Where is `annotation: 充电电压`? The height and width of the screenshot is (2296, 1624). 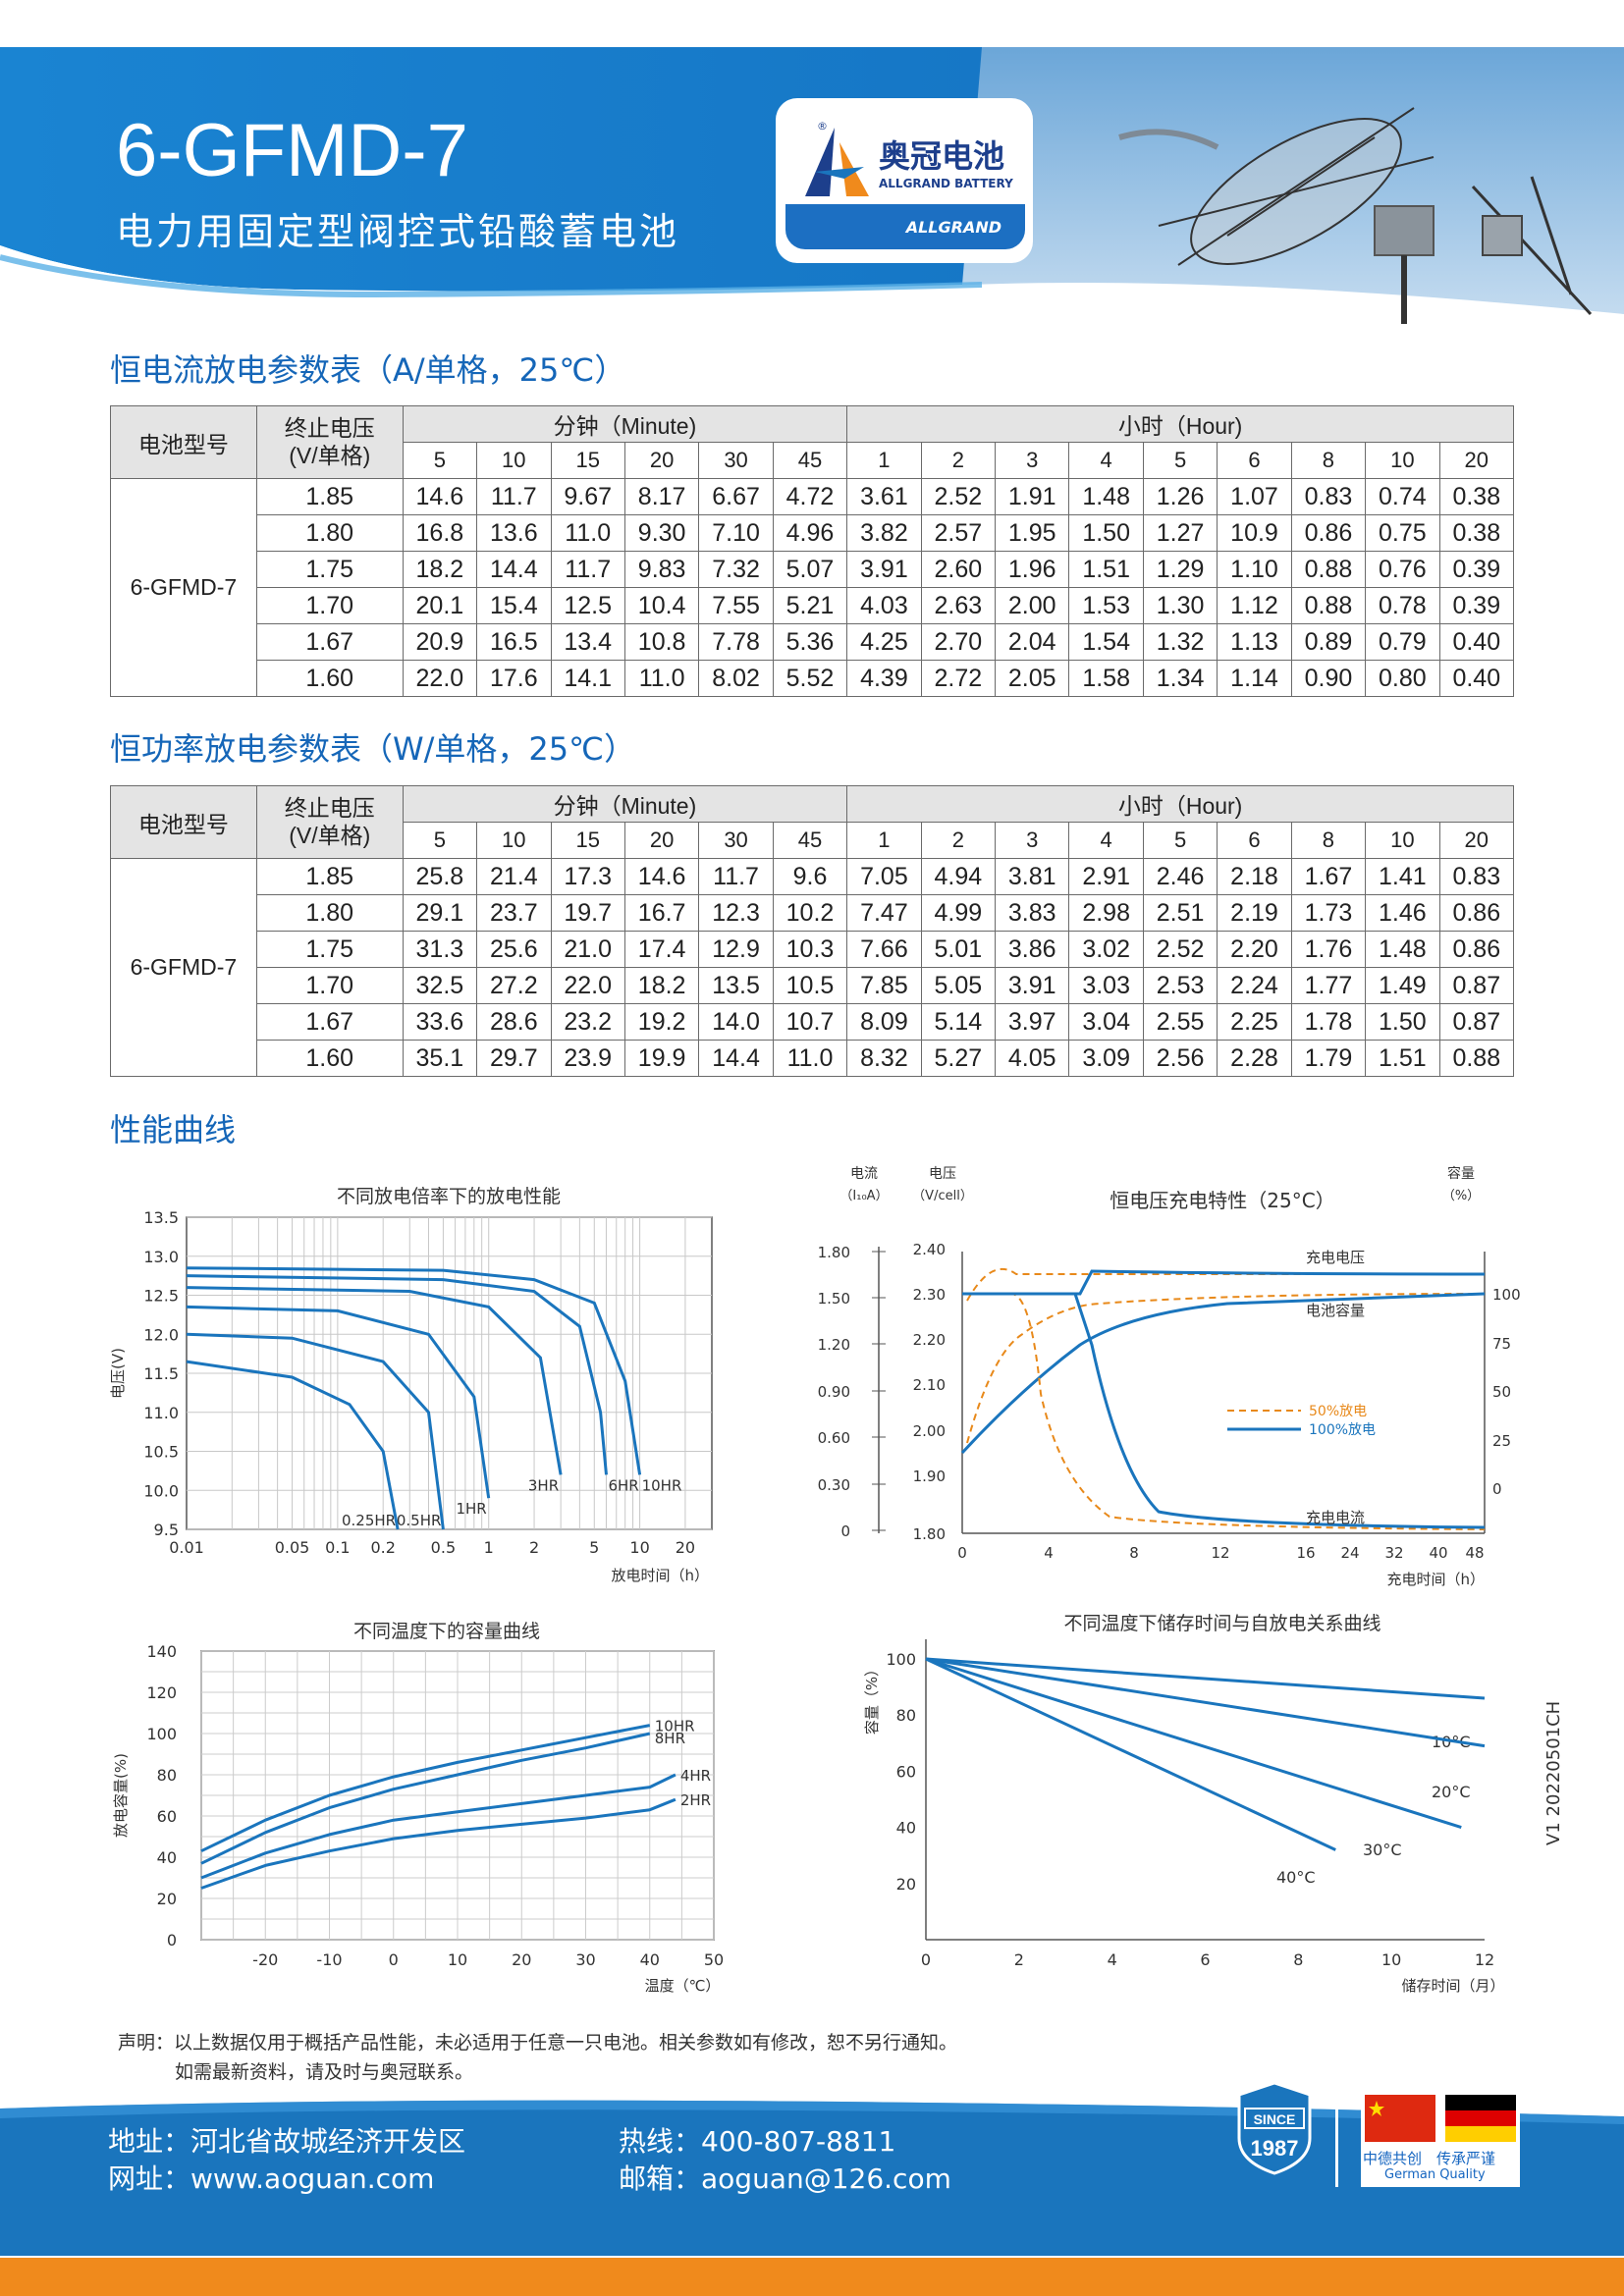
annotation: 充电电压 is located at coordinates (1335, 1257).